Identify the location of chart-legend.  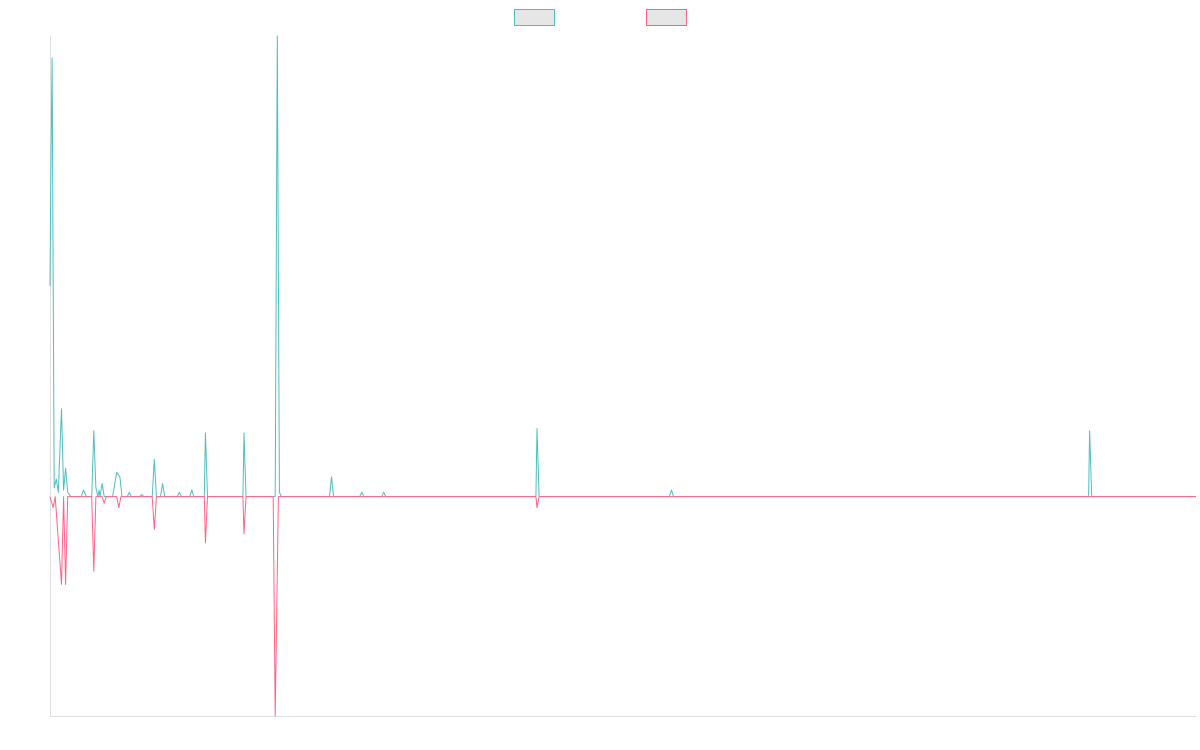
(600, 17).